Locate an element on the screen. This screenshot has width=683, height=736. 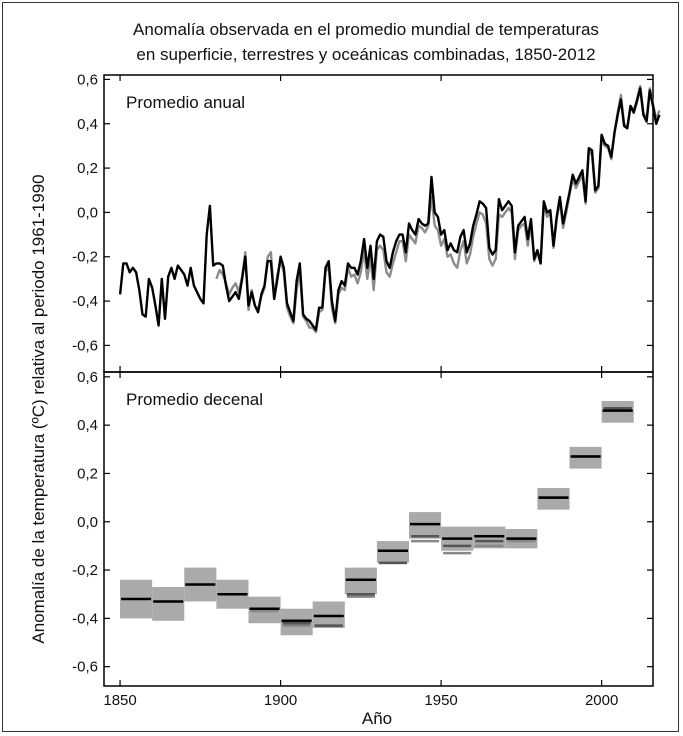
annual-y-tick-label: -0,6 is located at coordinates (85, 345).